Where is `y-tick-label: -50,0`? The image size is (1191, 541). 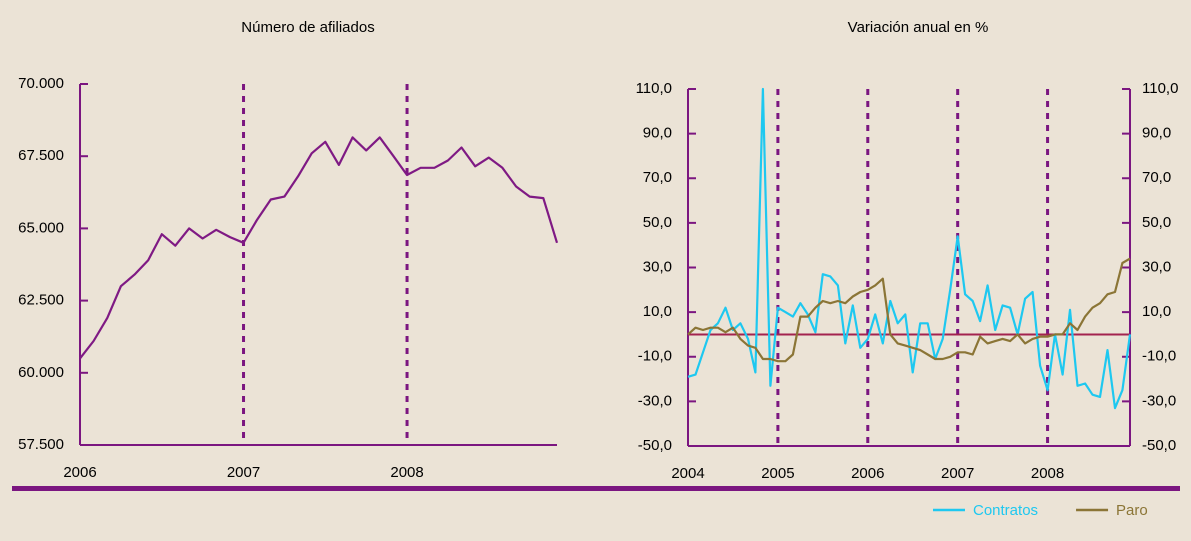 y-tick-label: -50,0 is located at coordinates (655, 445).